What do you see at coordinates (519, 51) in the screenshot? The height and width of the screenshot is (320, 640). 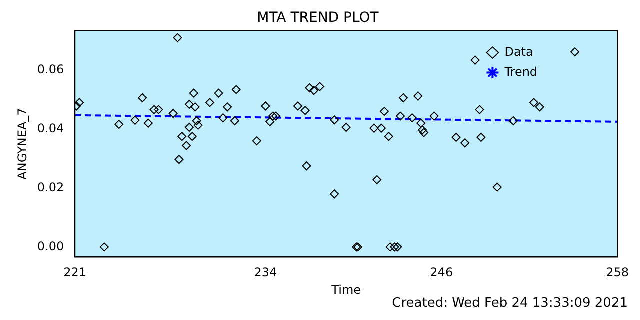 I see `legend-label: Data` at bounding box center [519, 51].